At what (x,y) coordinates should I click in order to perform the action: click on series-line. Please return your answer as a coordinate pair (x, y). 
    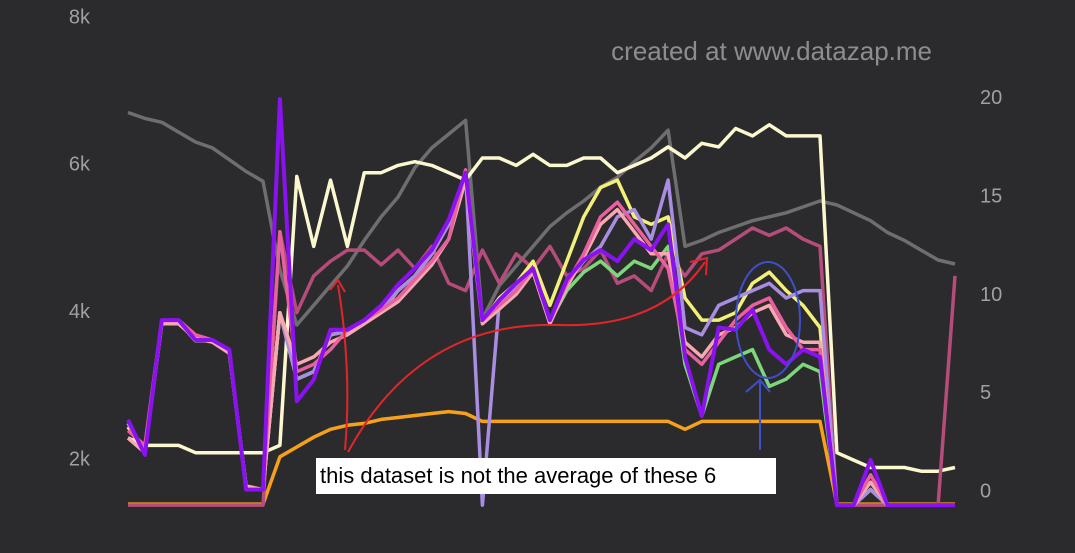
    Looking at the image, I should click on (541, 457).